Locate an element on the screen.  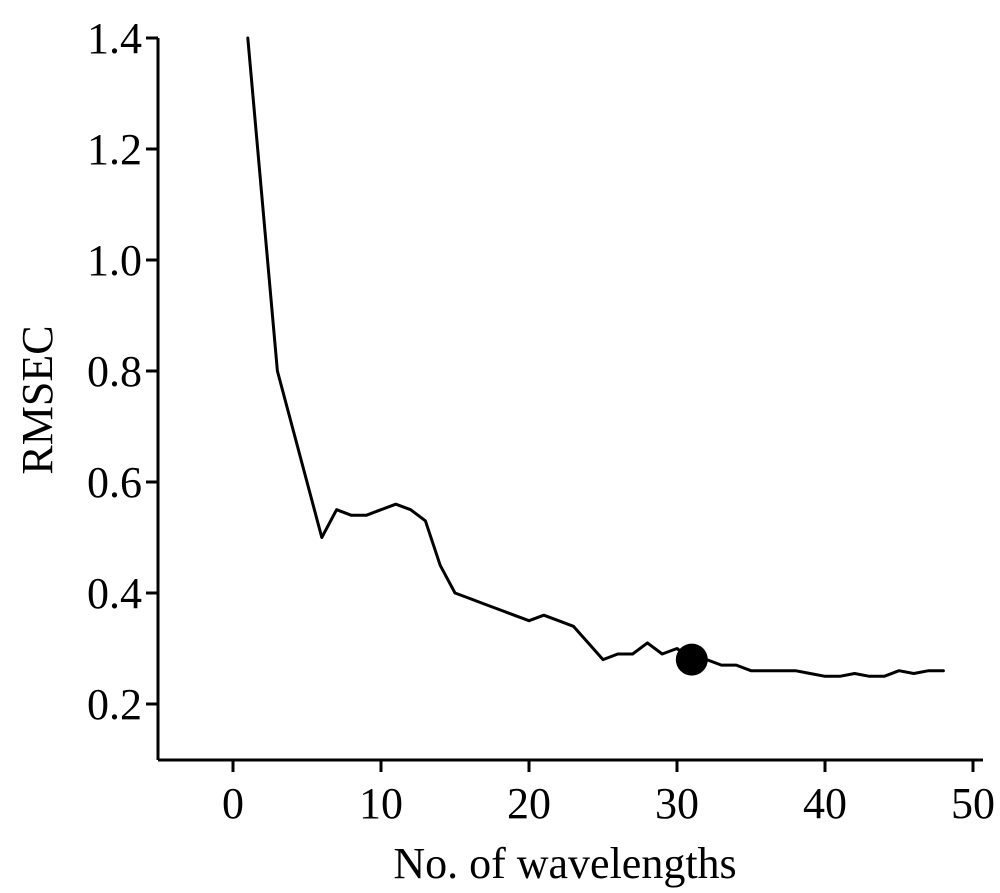
x-tick-label-0: 0 is located at coordinates (233, 803).